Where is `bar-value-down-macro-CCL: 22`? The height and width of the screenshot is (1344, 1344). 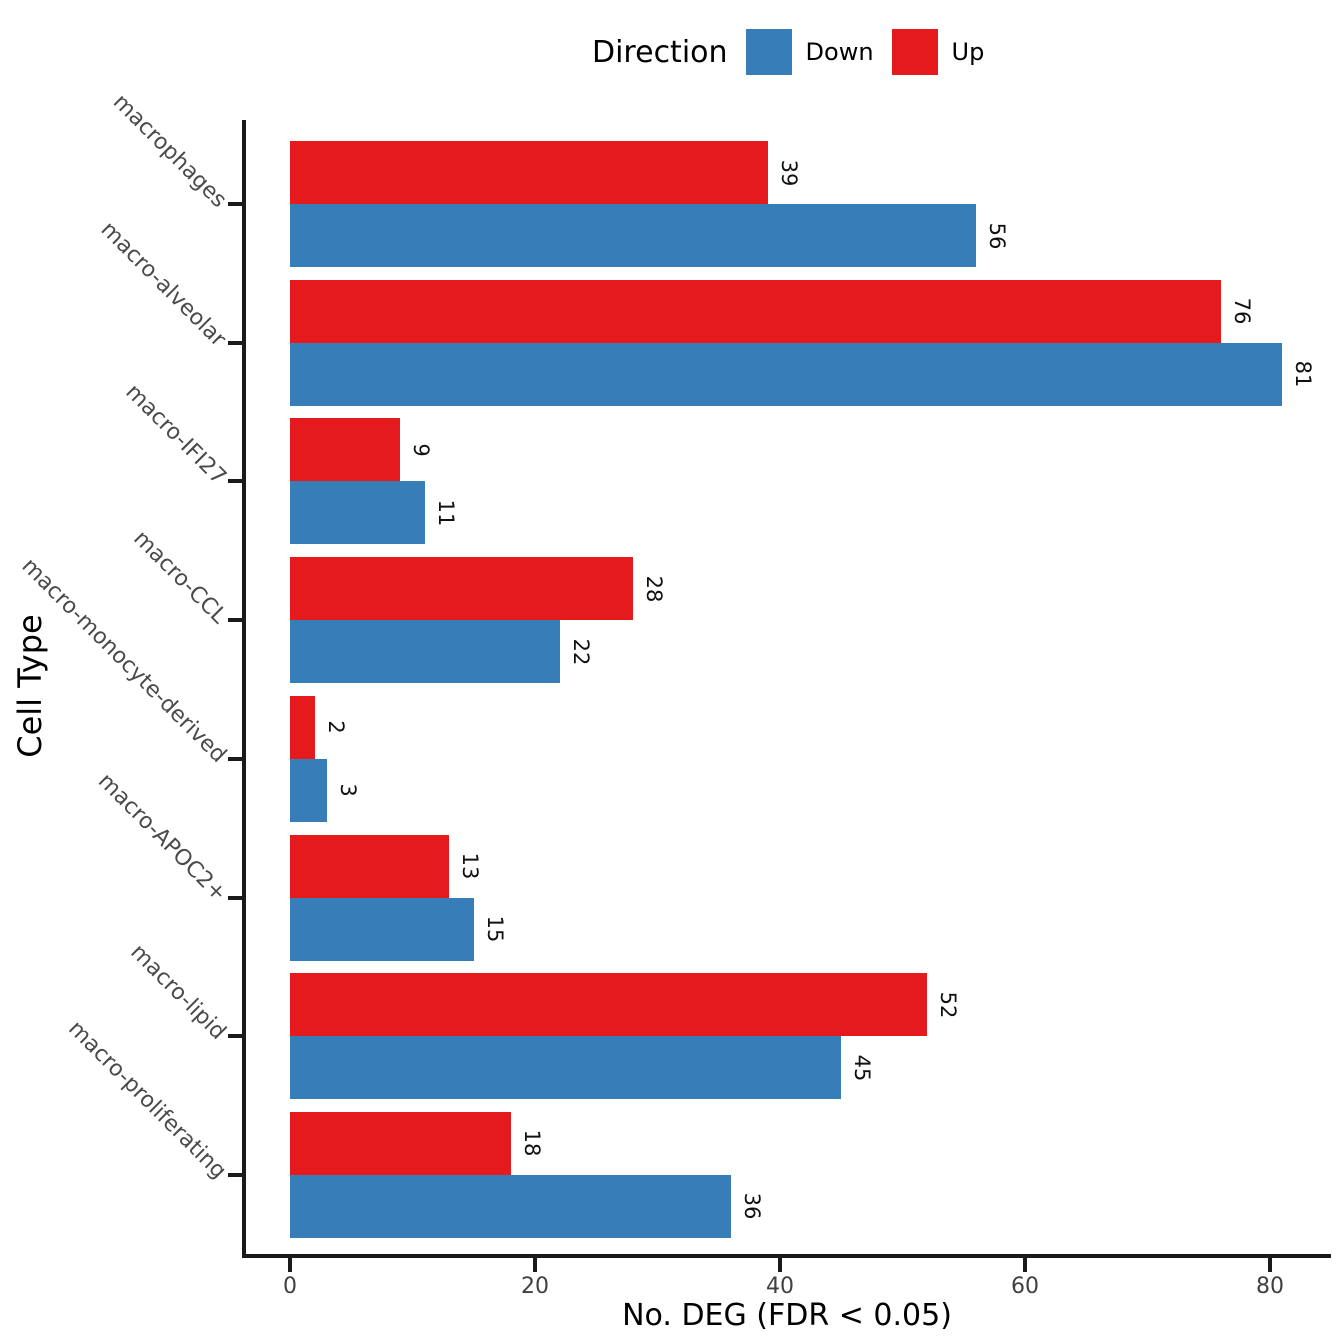 bar-value-down-macro-CCL: 22 is located at coordinates (580, 651).